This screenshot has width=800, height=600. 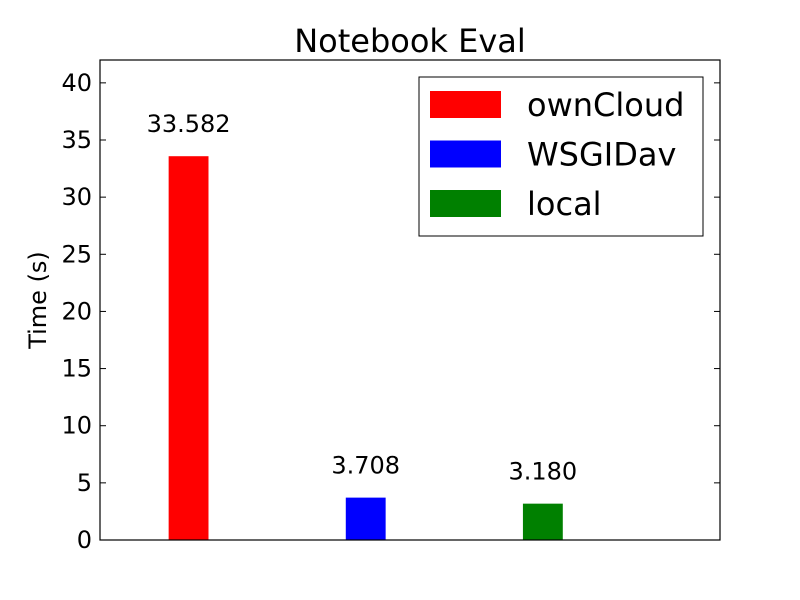 I want to click on legend: ownCloud WSGIDav local, so click(x=561, y=156).